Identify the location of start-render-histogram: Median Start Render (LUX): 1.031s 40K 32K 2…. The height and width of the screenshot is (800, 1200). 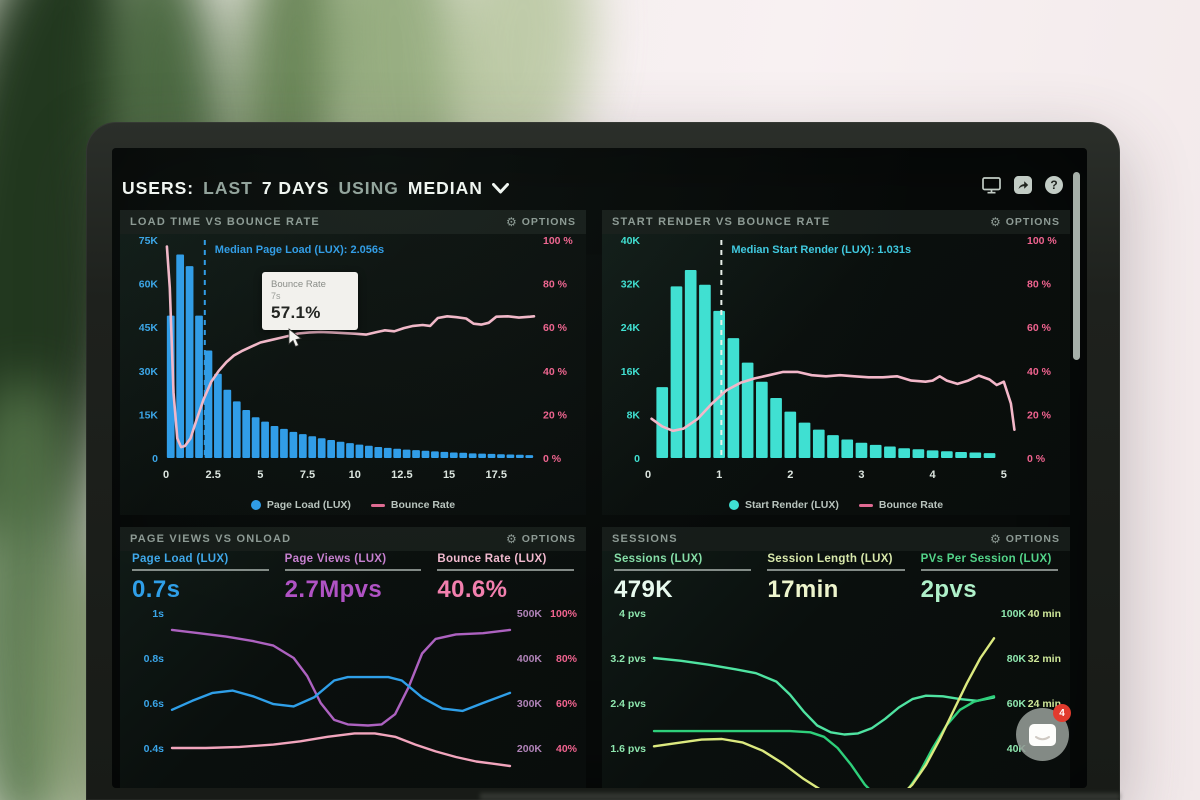
(839, 358).